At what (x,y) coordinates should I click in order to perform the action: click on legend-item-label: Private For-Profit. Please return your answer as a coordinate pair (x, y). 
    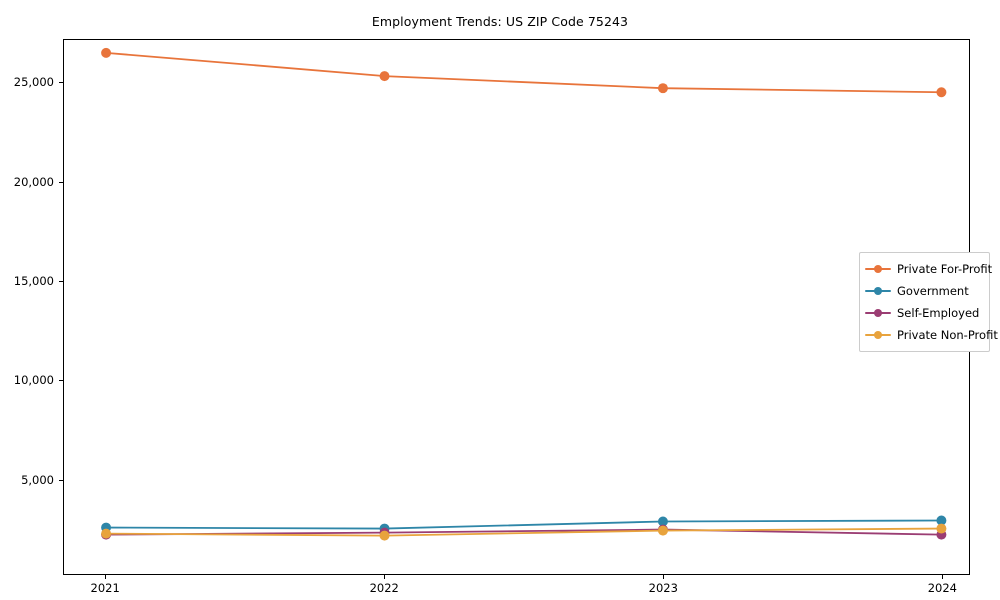
    Looking at the image, I should click on (945, 269).